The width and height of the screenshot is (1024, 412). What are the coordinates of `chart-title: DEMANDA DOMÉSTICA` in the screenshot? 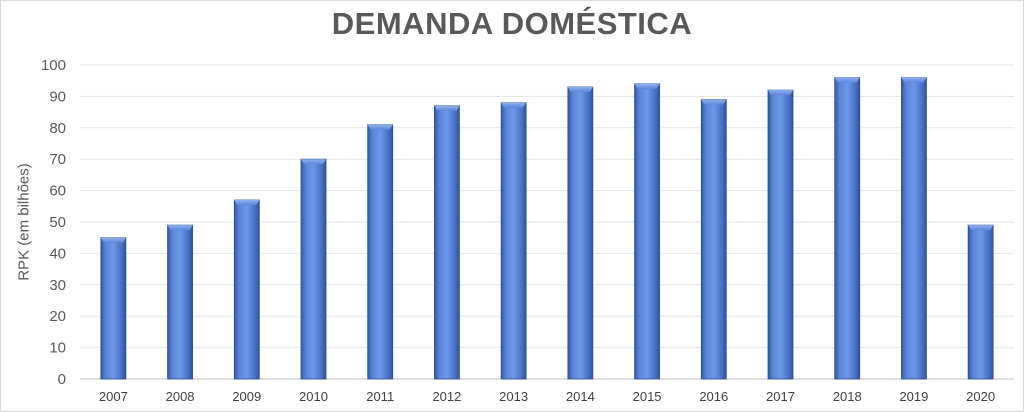 It's located at (512, 23).